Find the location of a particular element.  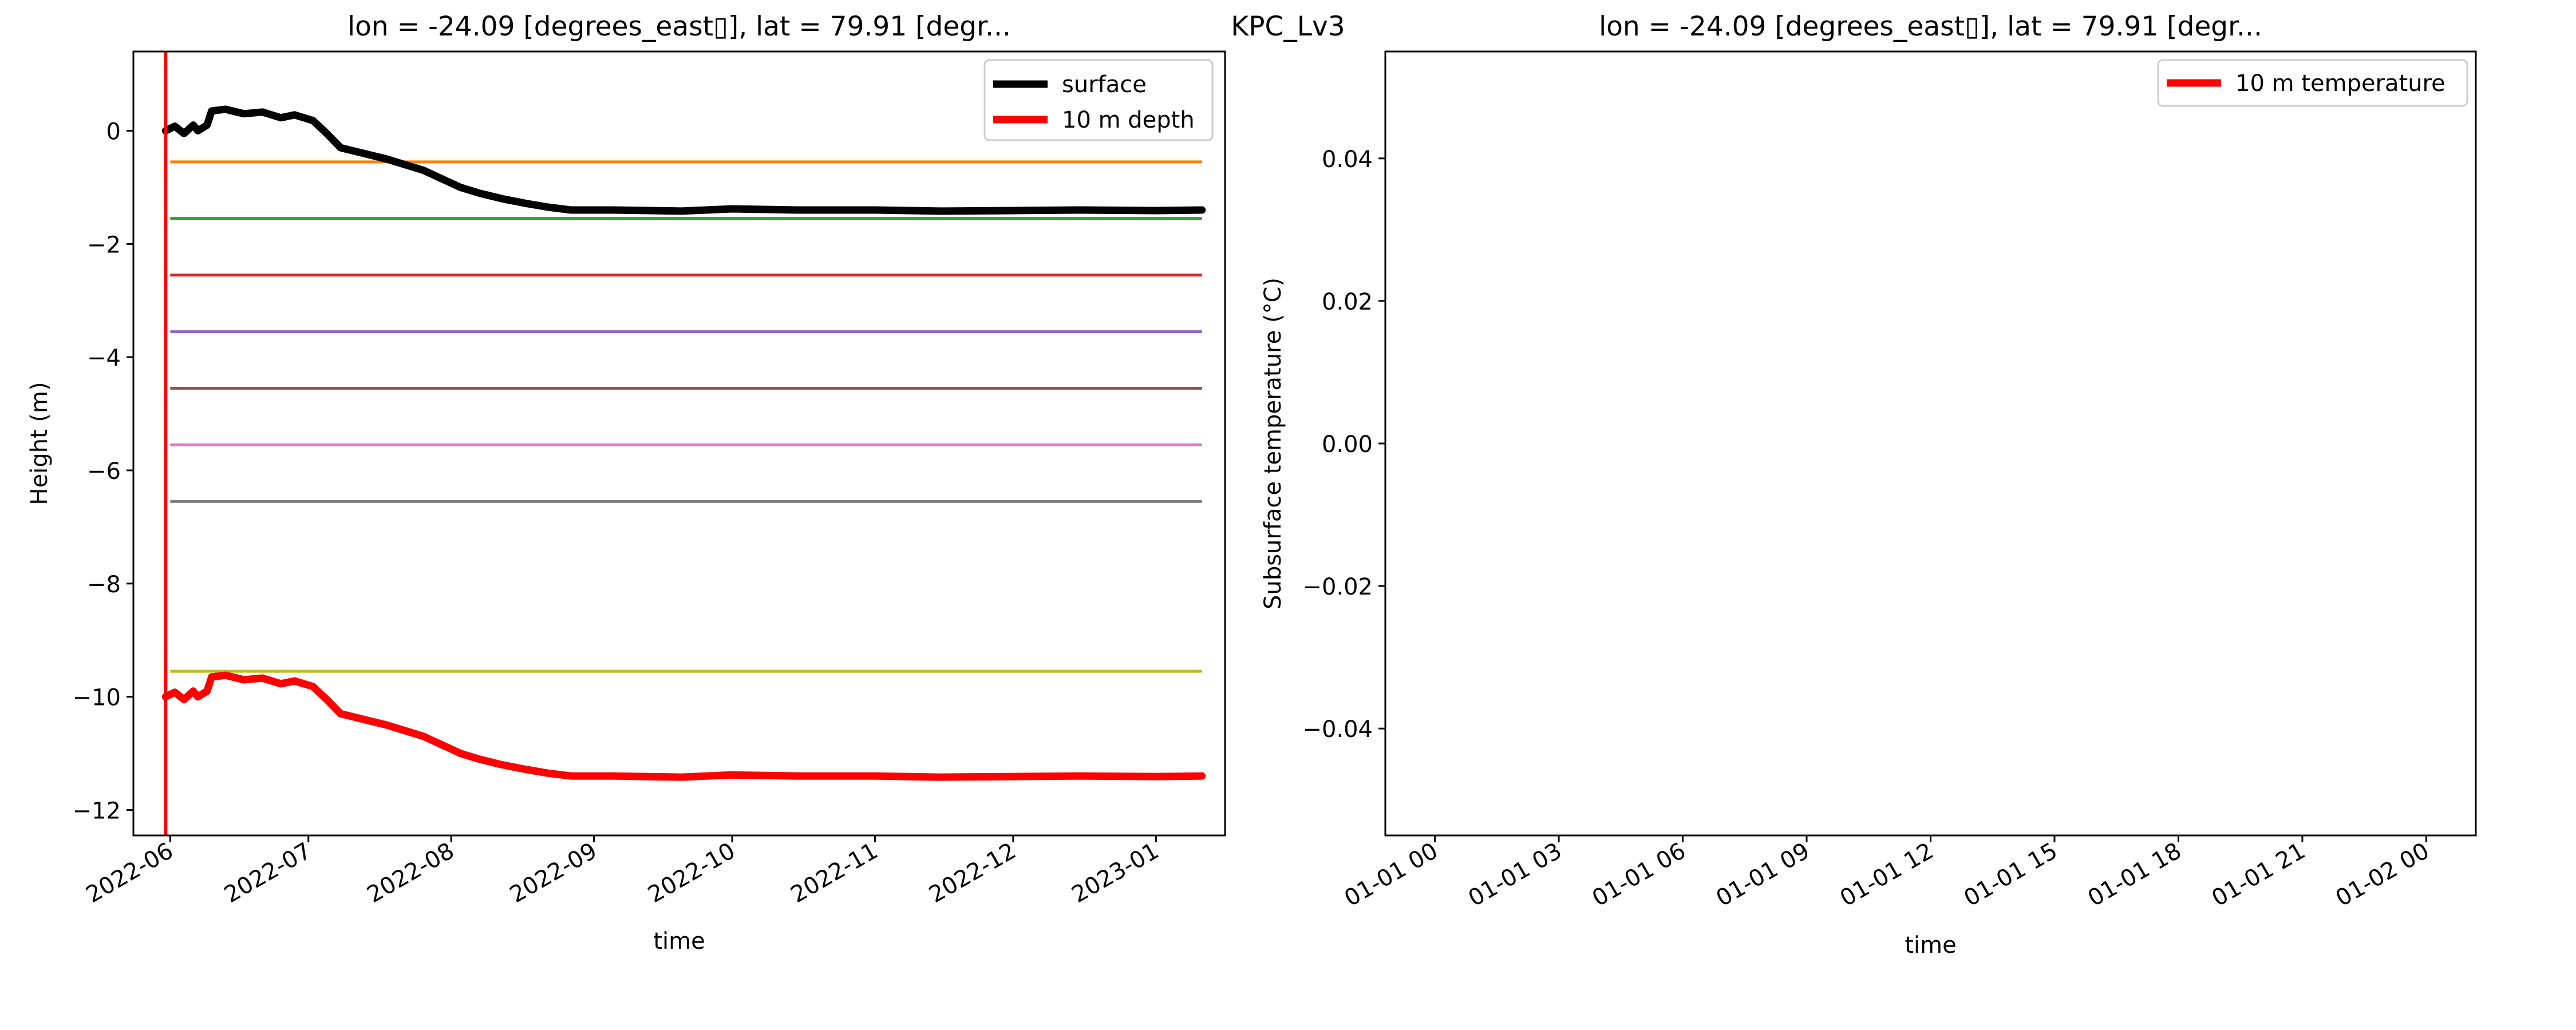

left-legend: surface 10 m depth is located at coordinates (1098, 100).